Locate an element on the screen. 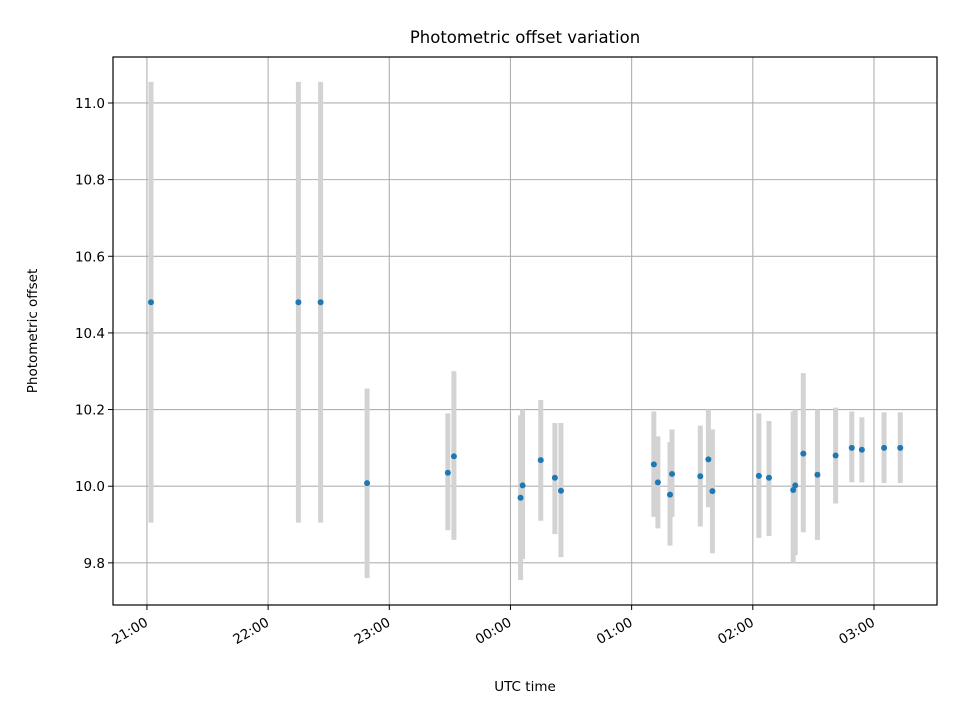 The image size is (960, 720). x-tick-label: 01:00 is located at coordinates (615, 631).